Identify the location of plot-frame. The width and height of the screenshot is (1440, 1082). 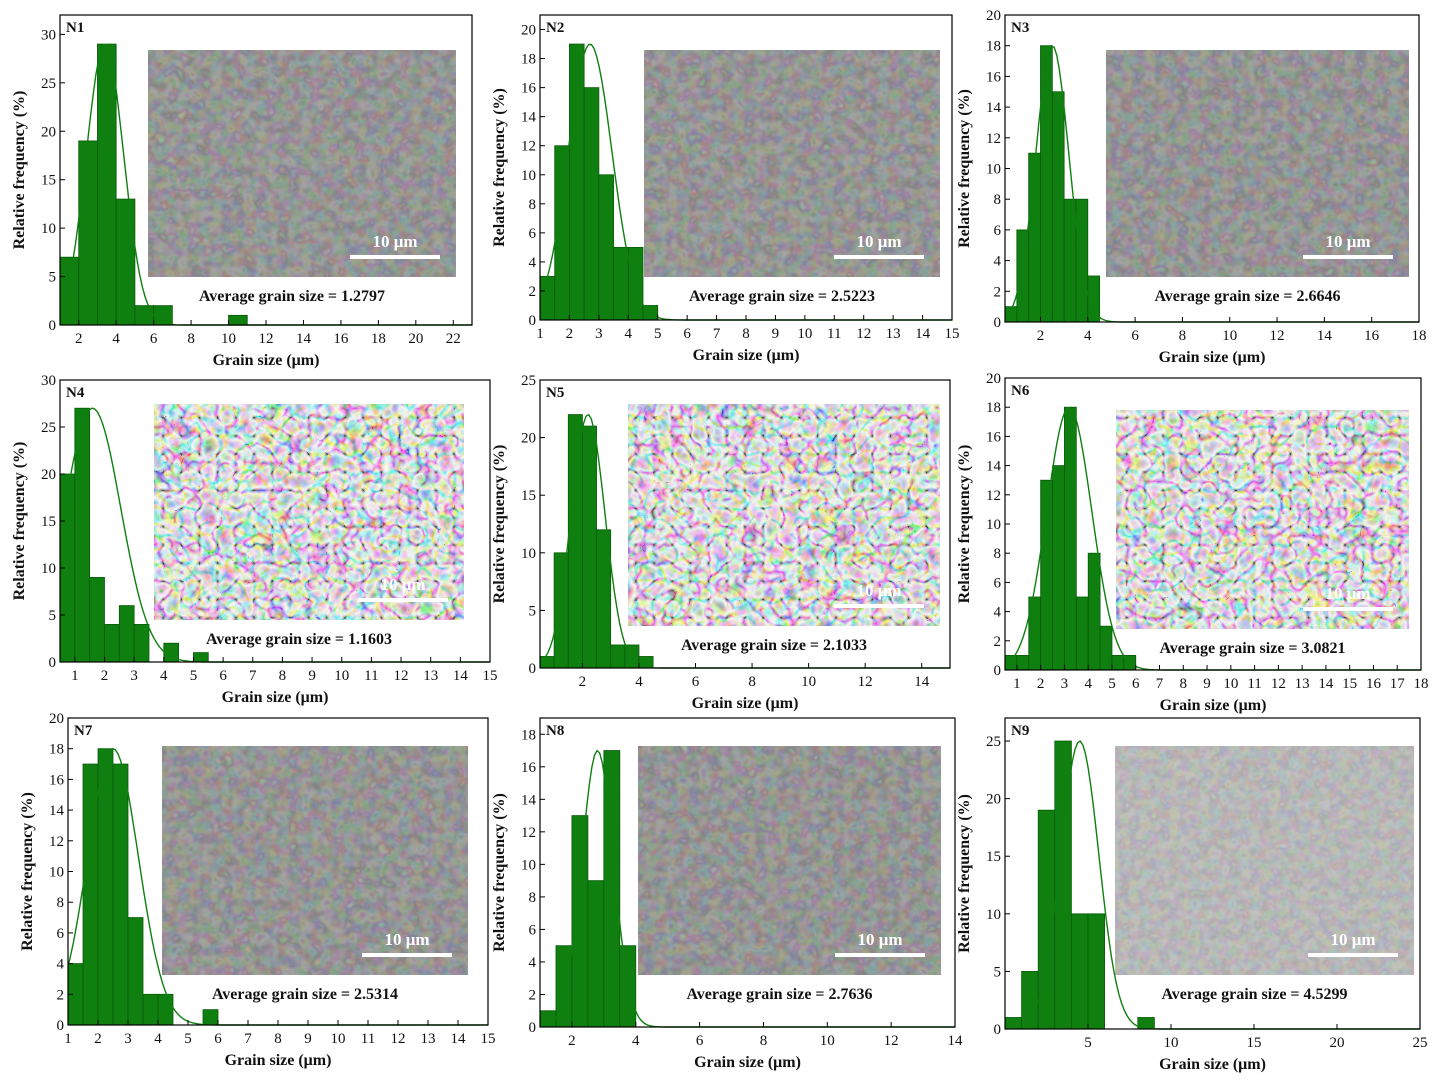
(745, 524).